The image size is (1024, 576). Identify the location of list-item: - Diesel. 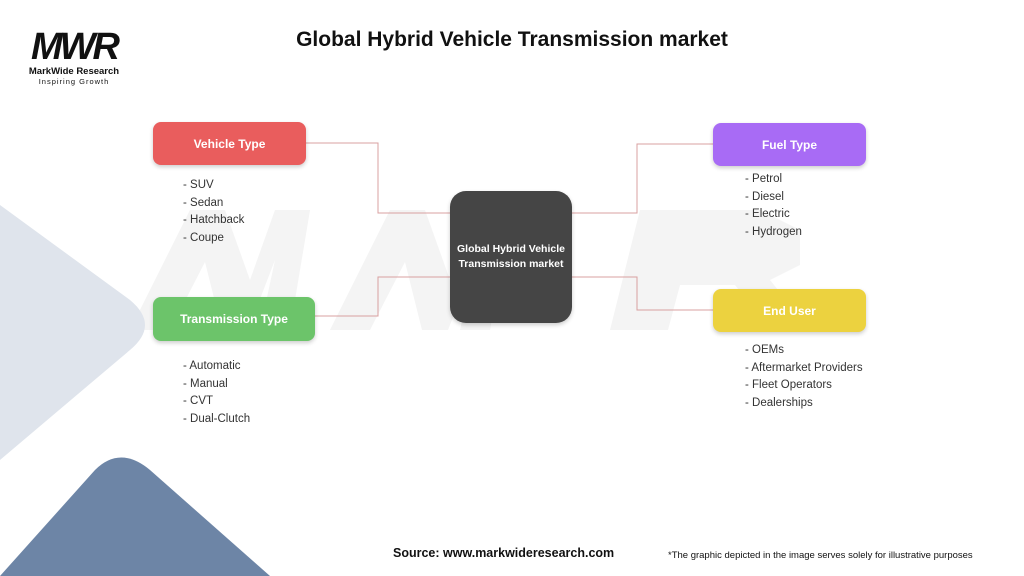
(764, 196).